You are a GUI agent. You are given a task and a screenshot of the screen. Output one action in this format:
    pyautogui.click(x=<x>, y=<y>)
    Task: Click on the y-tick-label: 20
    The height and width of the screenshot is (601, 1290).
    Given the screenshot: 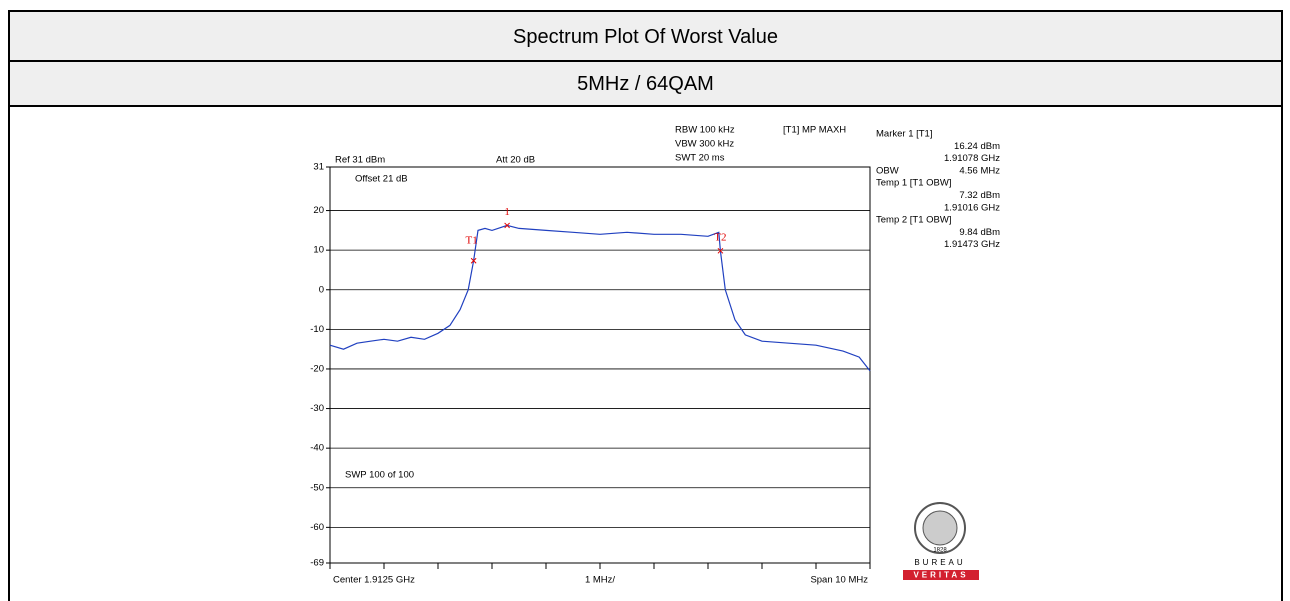 What is the action you would take?
    pyautogui.click(x=318, y=210)
    